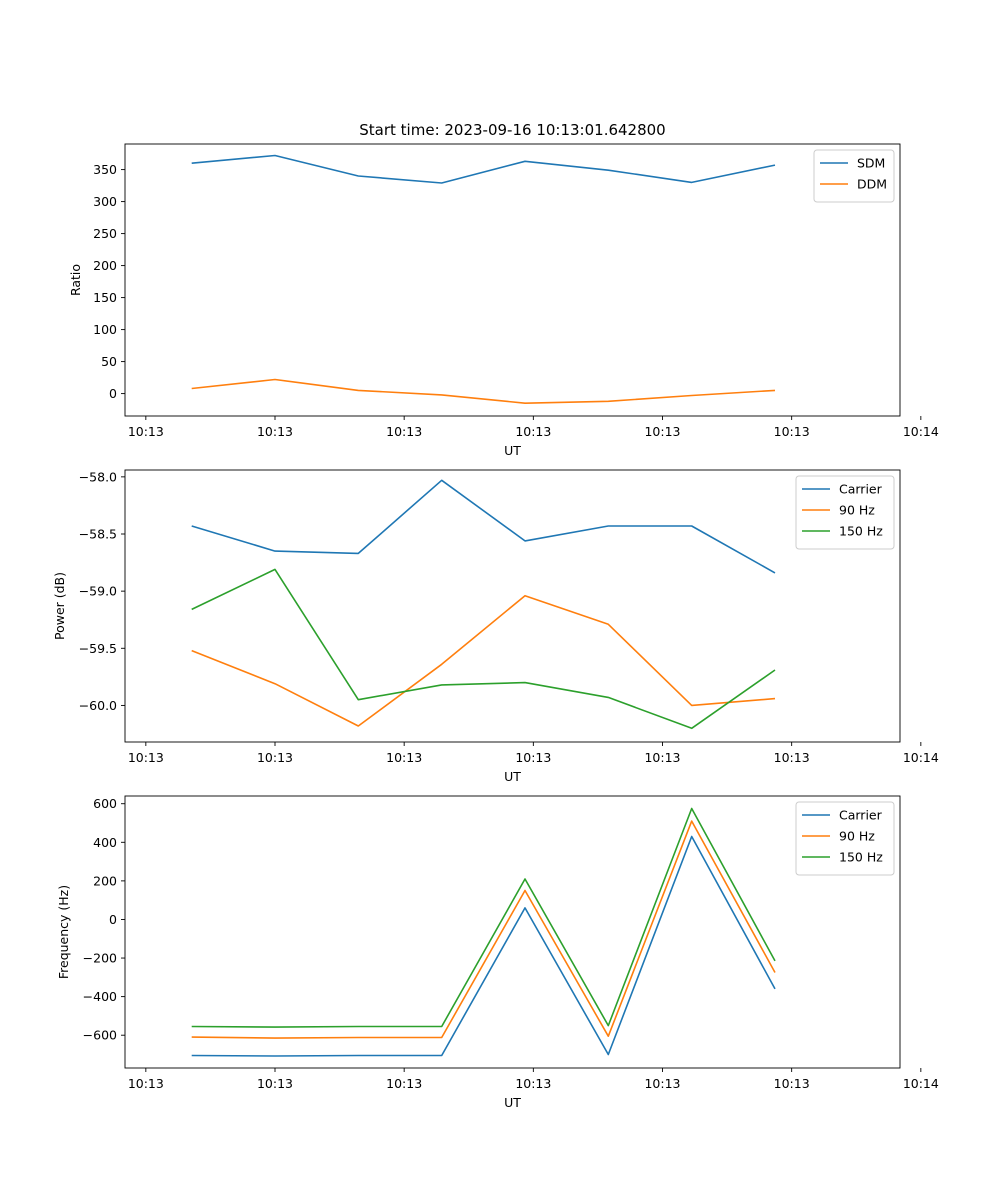  What do you see at coordinates (100, 996) in the screenshot?
I see `y-tick-label: −400` at bounding box center [100, 996].